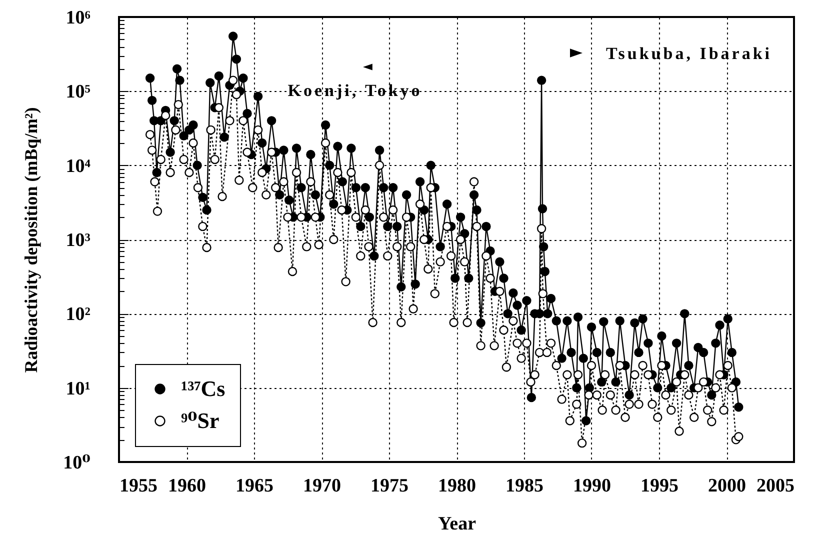 The height and width of the screenshot is (537, 821). I want to click on y-tick-label: 10⁰, so click(76, 463).